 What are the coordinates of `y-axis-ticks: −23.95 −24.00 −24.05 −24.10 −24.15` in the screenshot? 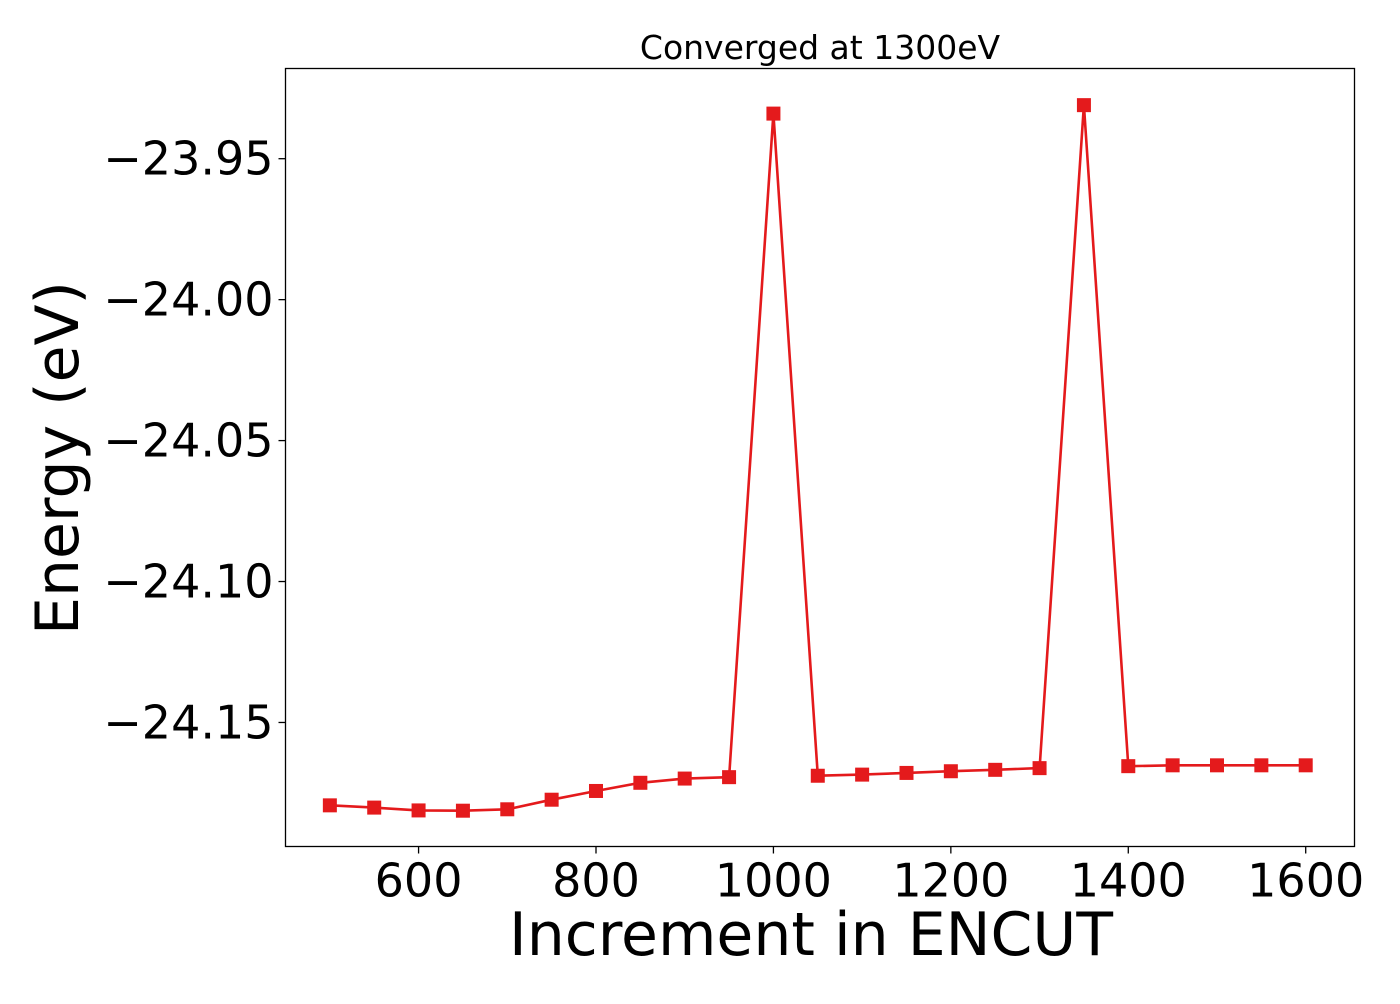 It's located at (194, 440).